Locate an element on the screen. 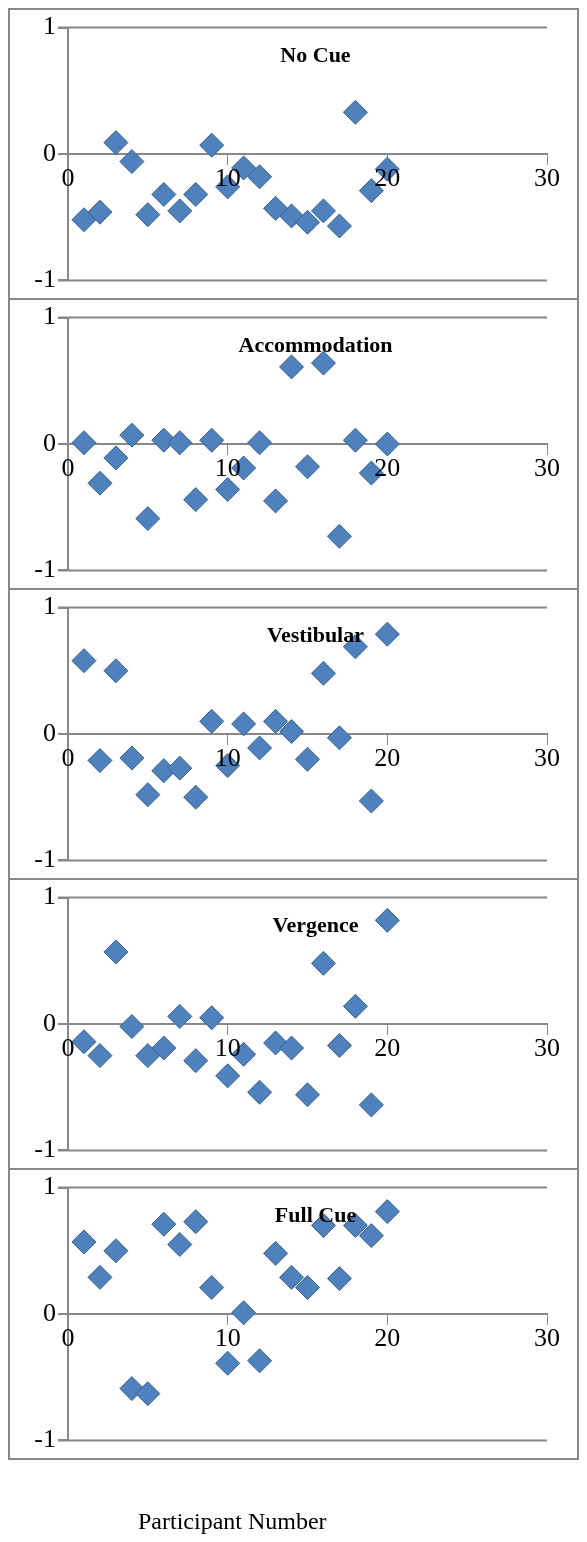 The height and width of the screenshot is (1542, 587). x-tick-label: 10 is located at coordinates (227, 1047).